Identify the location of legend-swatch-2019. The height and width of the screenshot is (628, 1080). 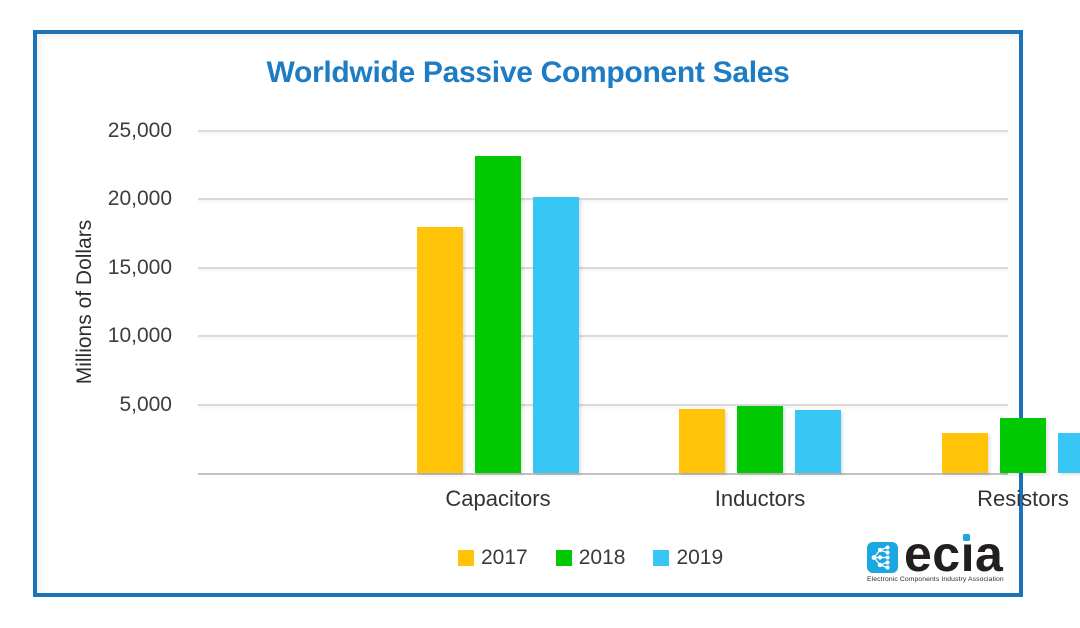
(661, 558).